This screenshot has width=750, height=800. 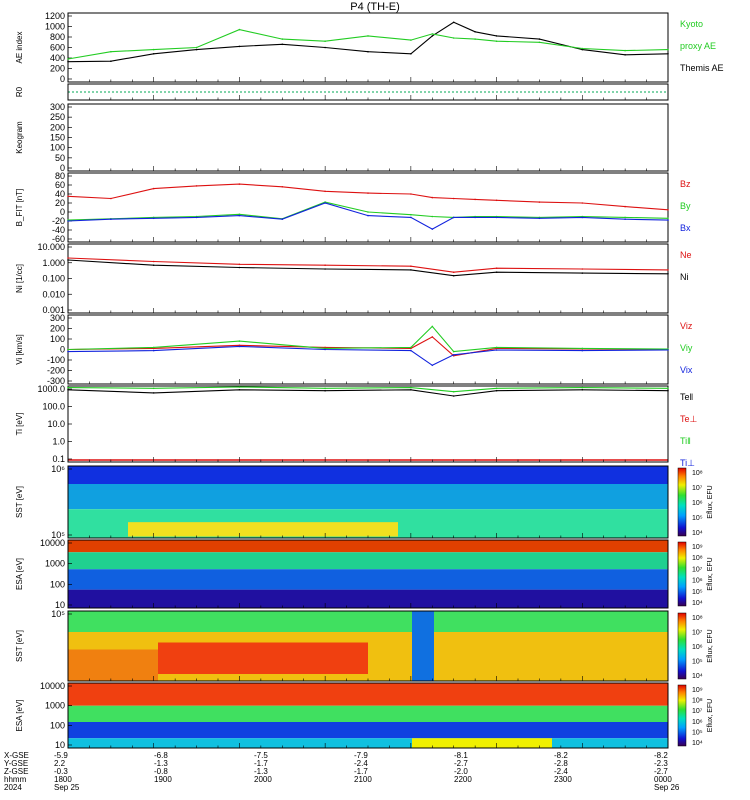 I want to click on y-tick-label: 1200, so click(x=55, y=16).